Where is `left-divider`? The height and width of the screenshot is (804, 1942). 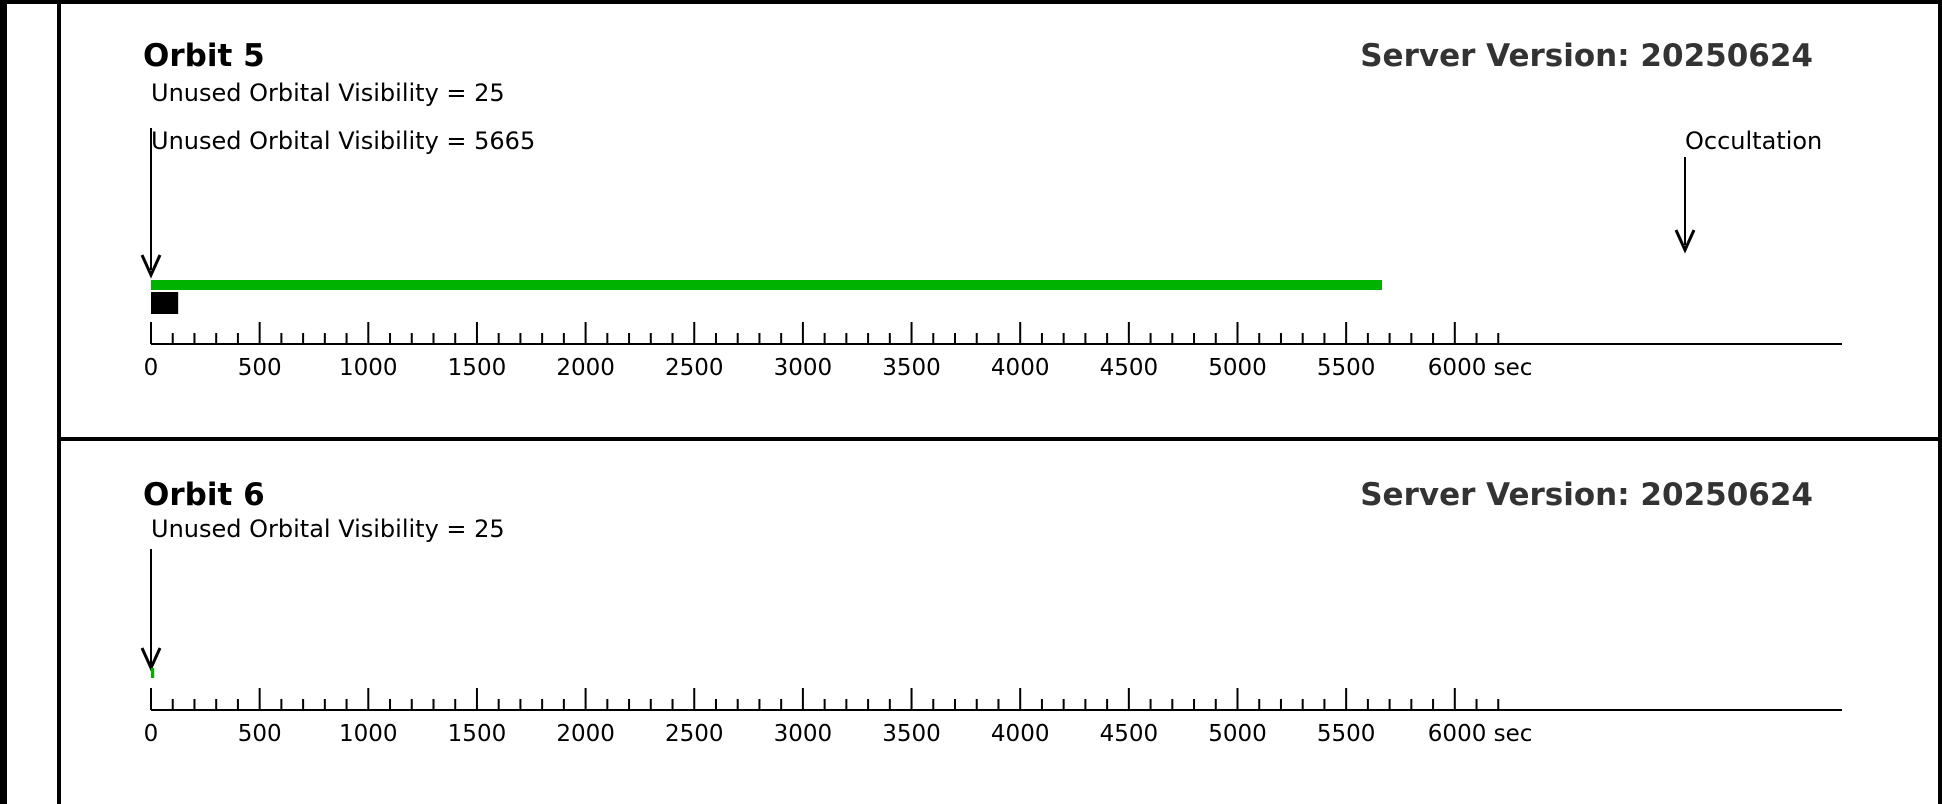
left-divider is located at coordinates (59, 402).